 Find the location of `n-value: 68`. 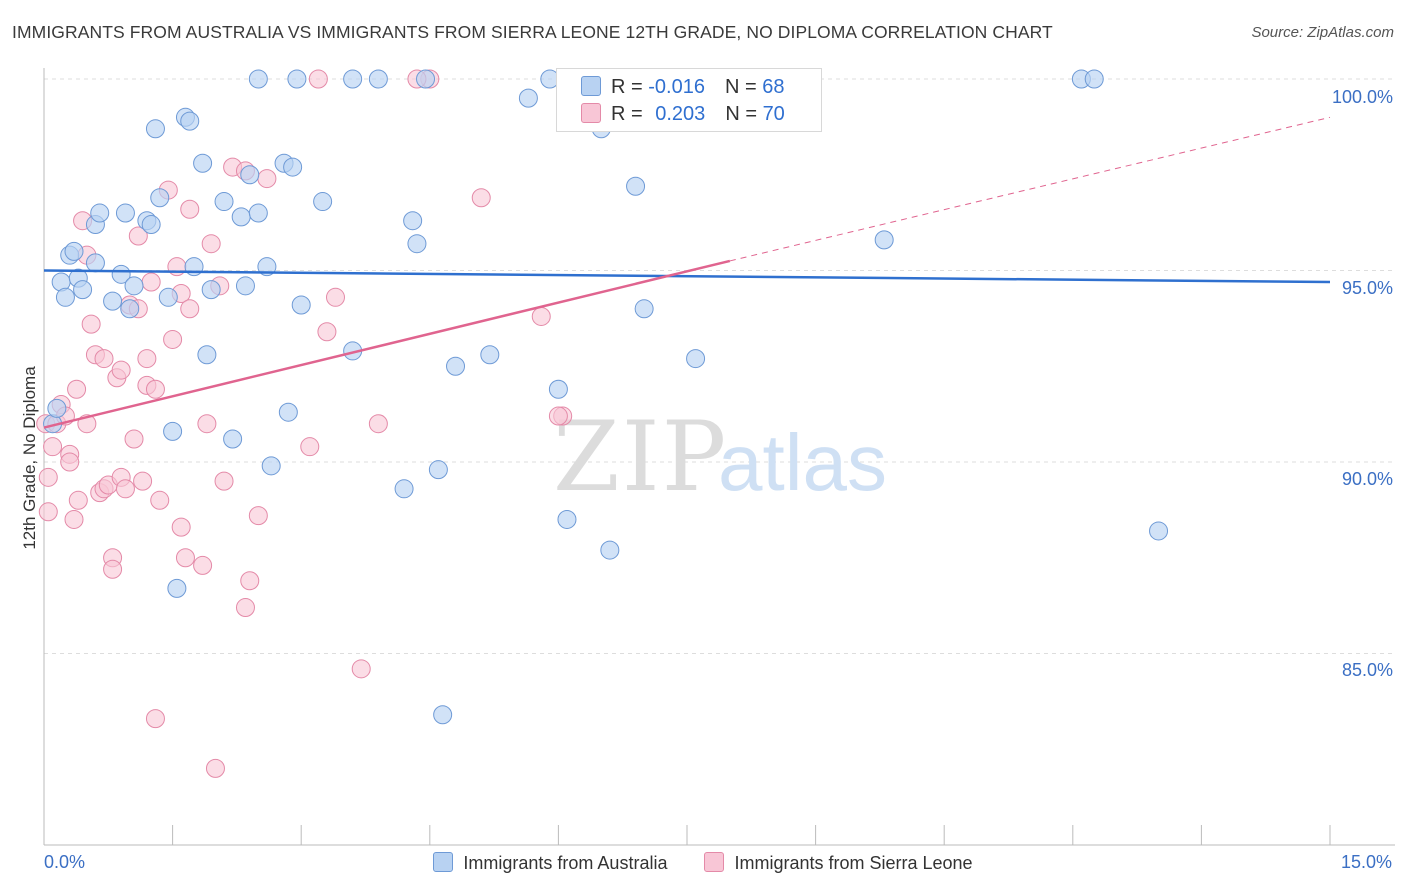

n-value: 68 is located at coordinates (773, 87).